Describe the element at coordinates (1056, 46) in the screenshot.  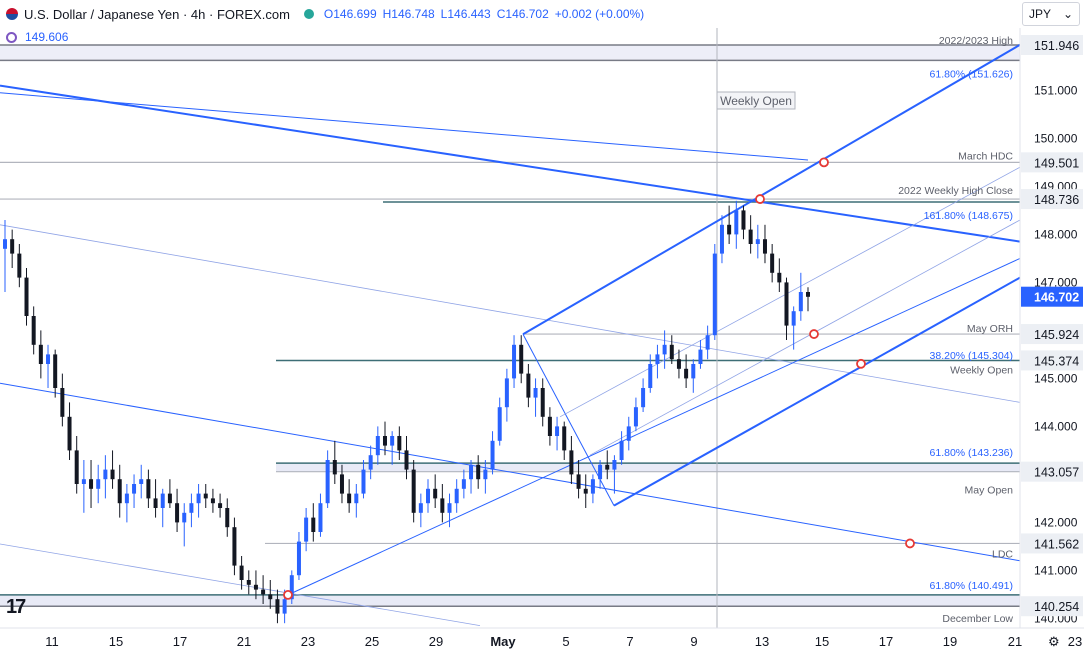
I see `price-tag: 151.946` at that location.